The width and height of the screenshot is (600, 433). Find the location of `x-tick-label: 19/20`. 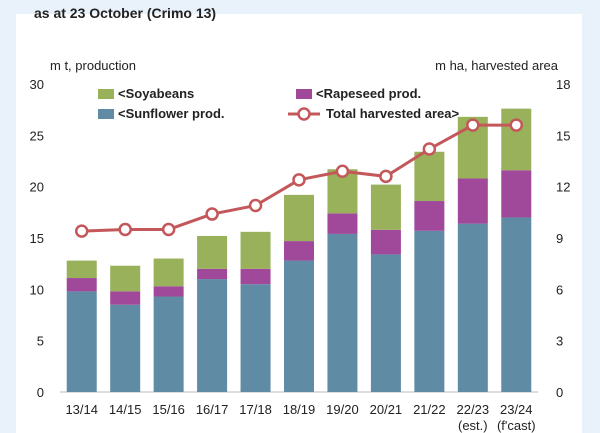

x-tick-label: 19/20 is located at coordinates (342, 409).